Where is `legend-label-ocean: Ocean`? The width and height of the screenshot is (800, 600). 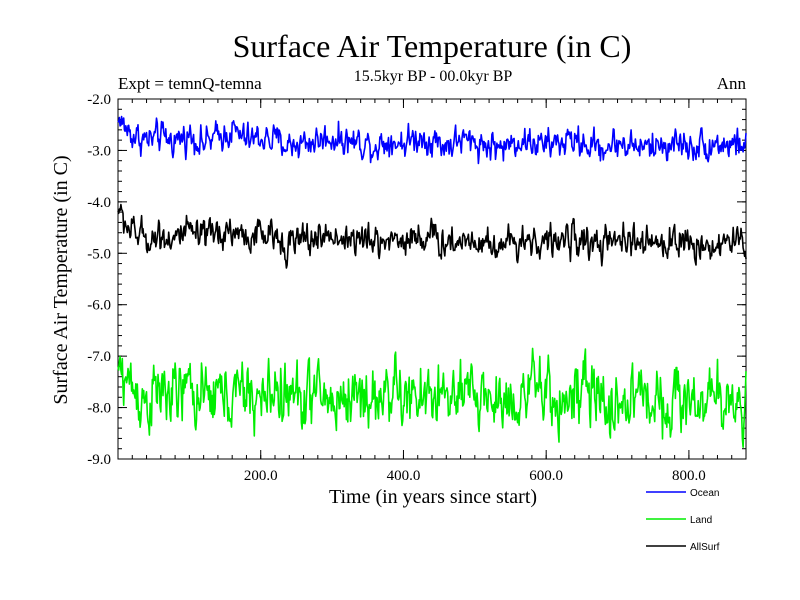
legend-label-ocean: Ocean is located at coordinates (704, 493).